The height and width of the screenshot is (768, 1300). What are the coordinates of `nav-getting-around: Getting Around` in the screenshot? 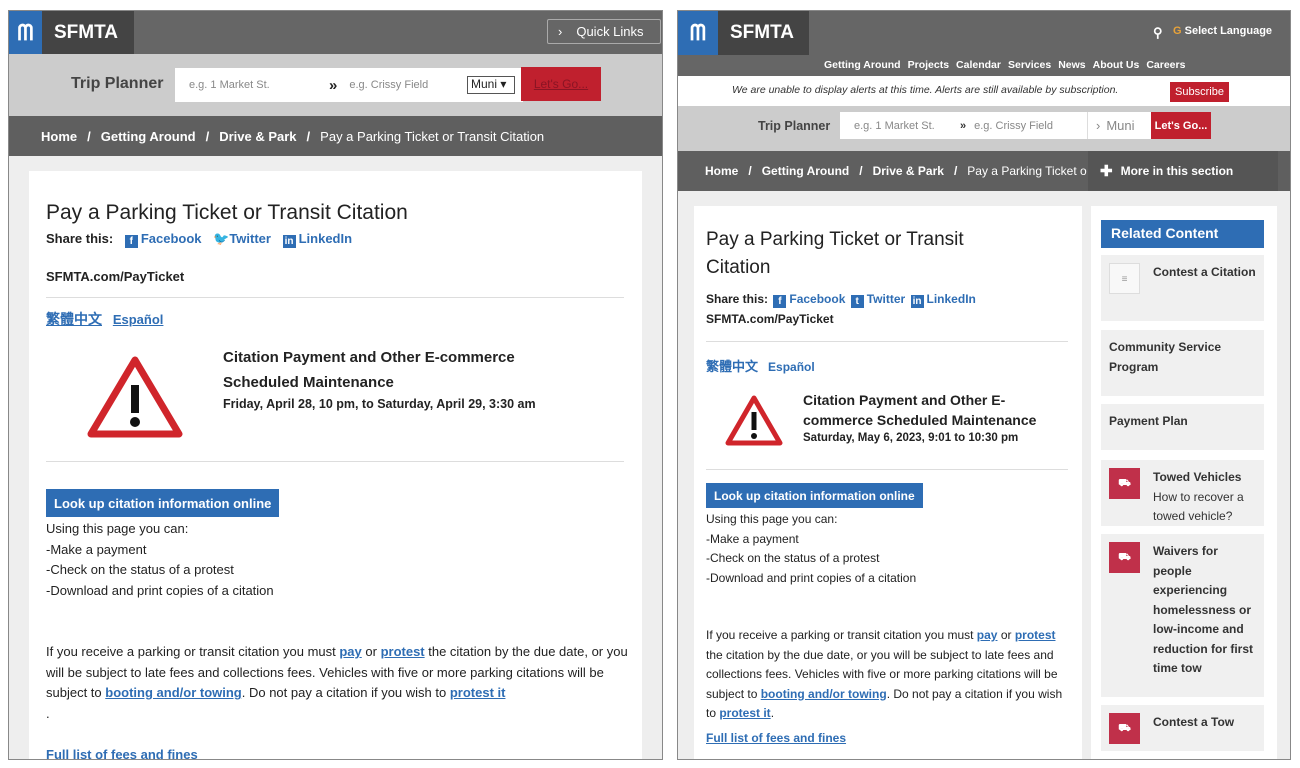 It's located at (862, 65).